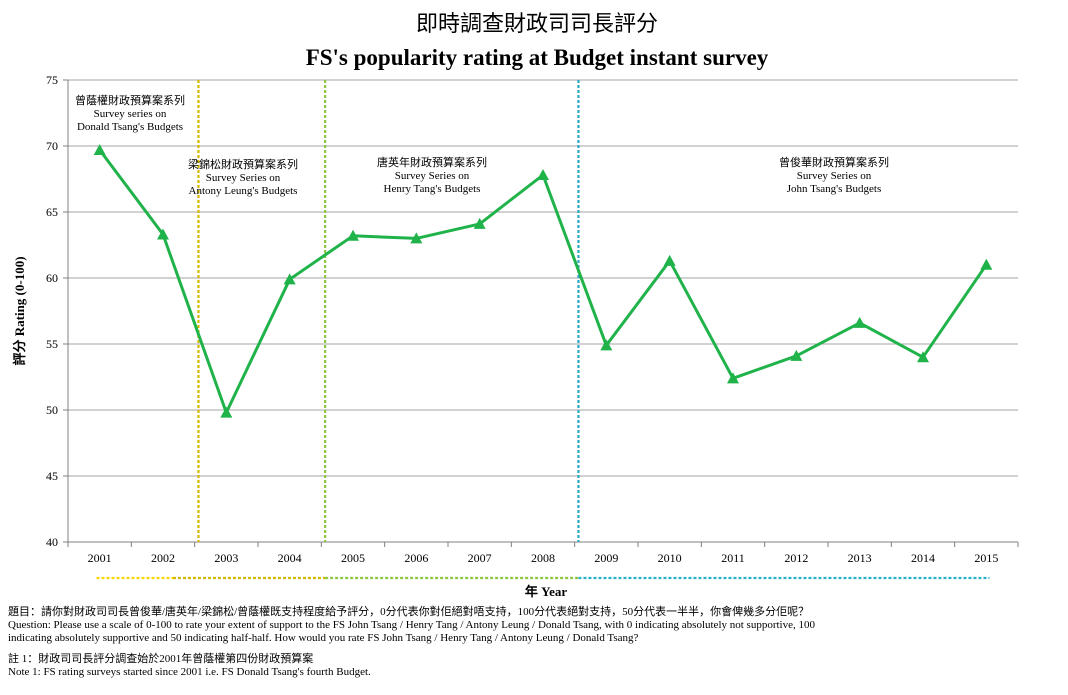 The height and width of the screenshot is (695, 1068). Describe the element at coordinates (226, 558) in the screenshot. I see `x-tick-label: 2003` at that location.